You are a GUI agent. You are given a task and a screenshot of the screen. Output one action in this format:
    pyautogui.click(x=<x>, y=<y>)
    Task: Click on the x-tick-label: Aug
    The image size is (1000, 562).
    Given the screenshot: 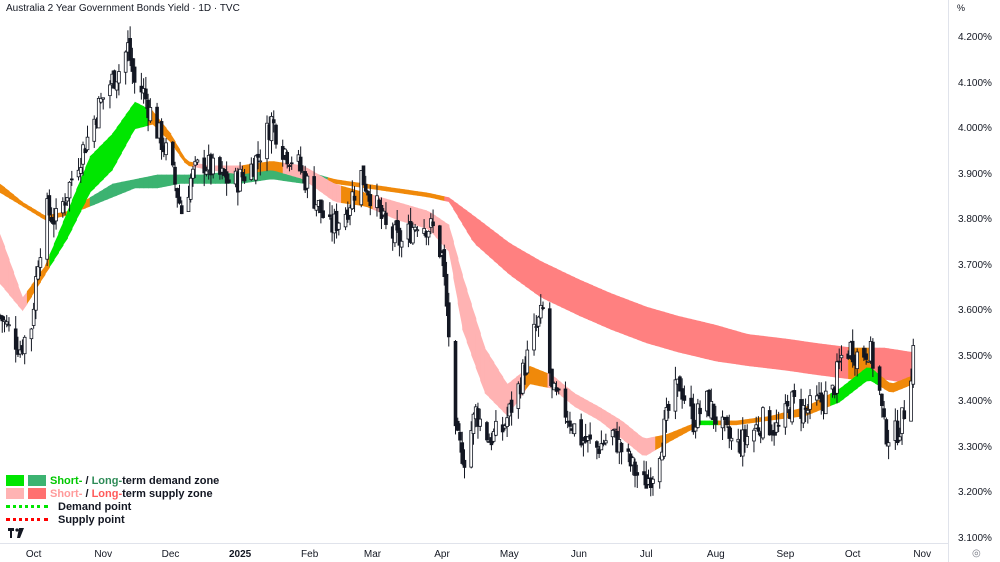 What is the action you would take?
    pyautogui.click(x=715, y=554)
    